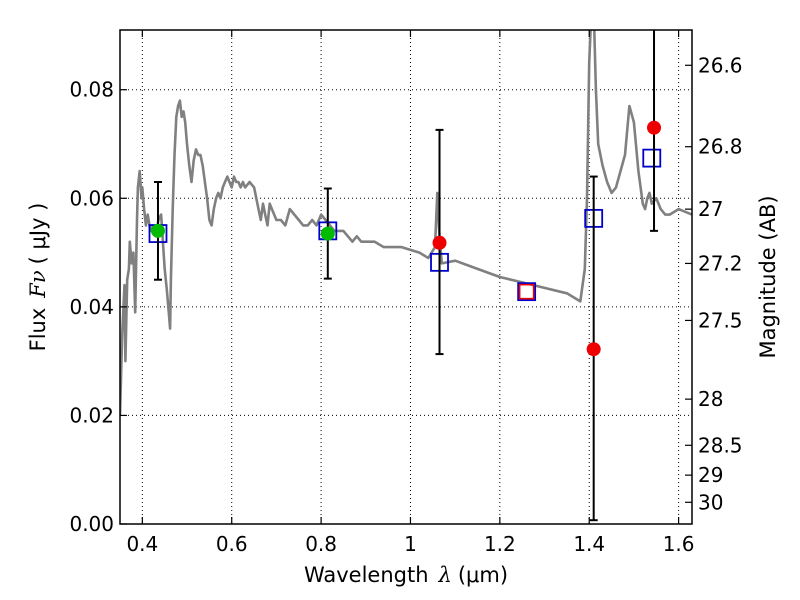 The width and height of the screenshot is (800, 600). I want to click on x-tick-label: 0.6, so click(232, 544).